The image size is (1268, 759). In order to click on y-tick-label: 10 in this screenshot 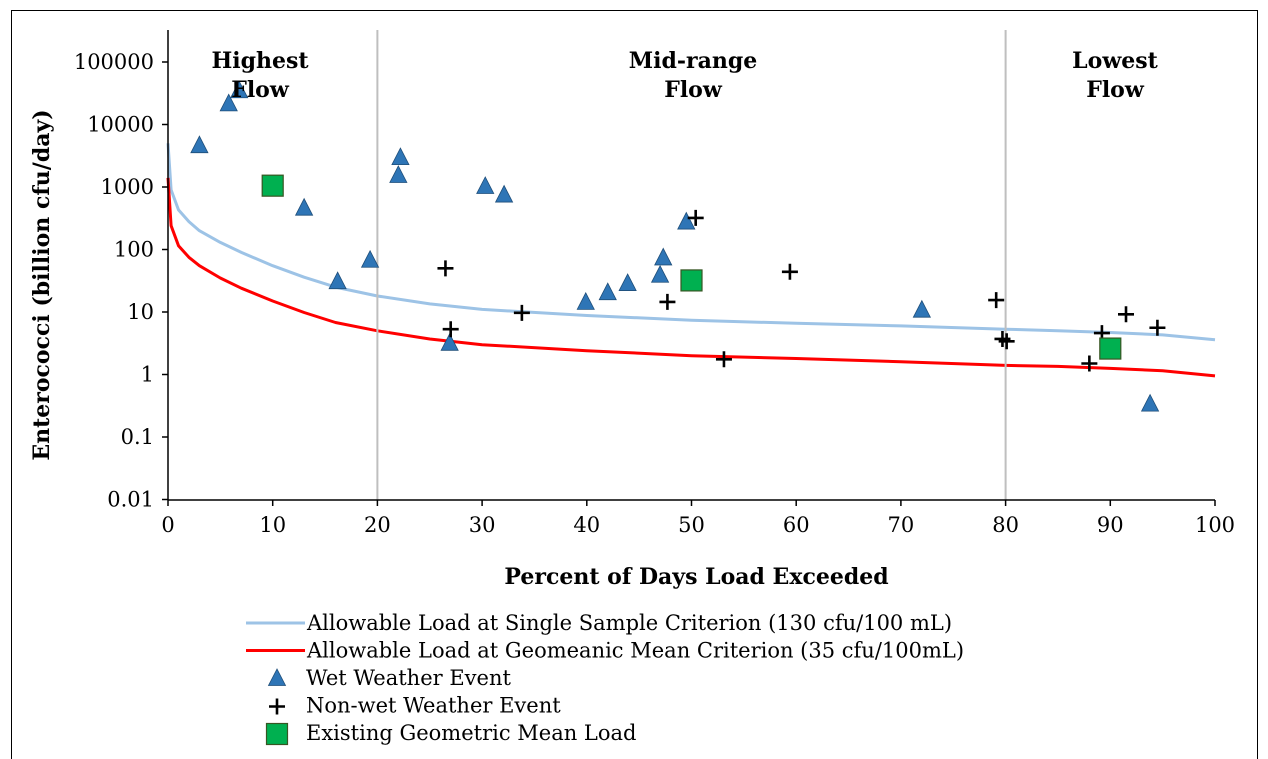, I will do `click(140, 312)`.